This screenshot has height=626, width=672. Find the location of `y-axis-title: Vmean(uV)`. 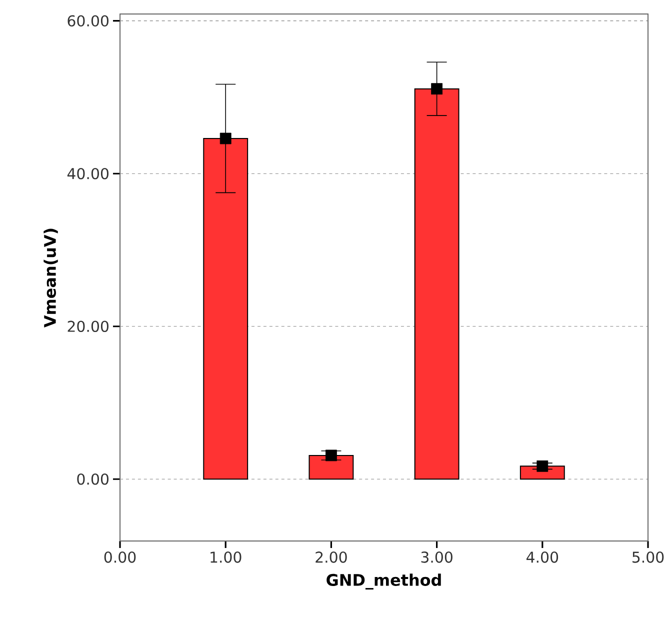

y-axis-title: Vmean(uV) is located at coordinates (51, 278).